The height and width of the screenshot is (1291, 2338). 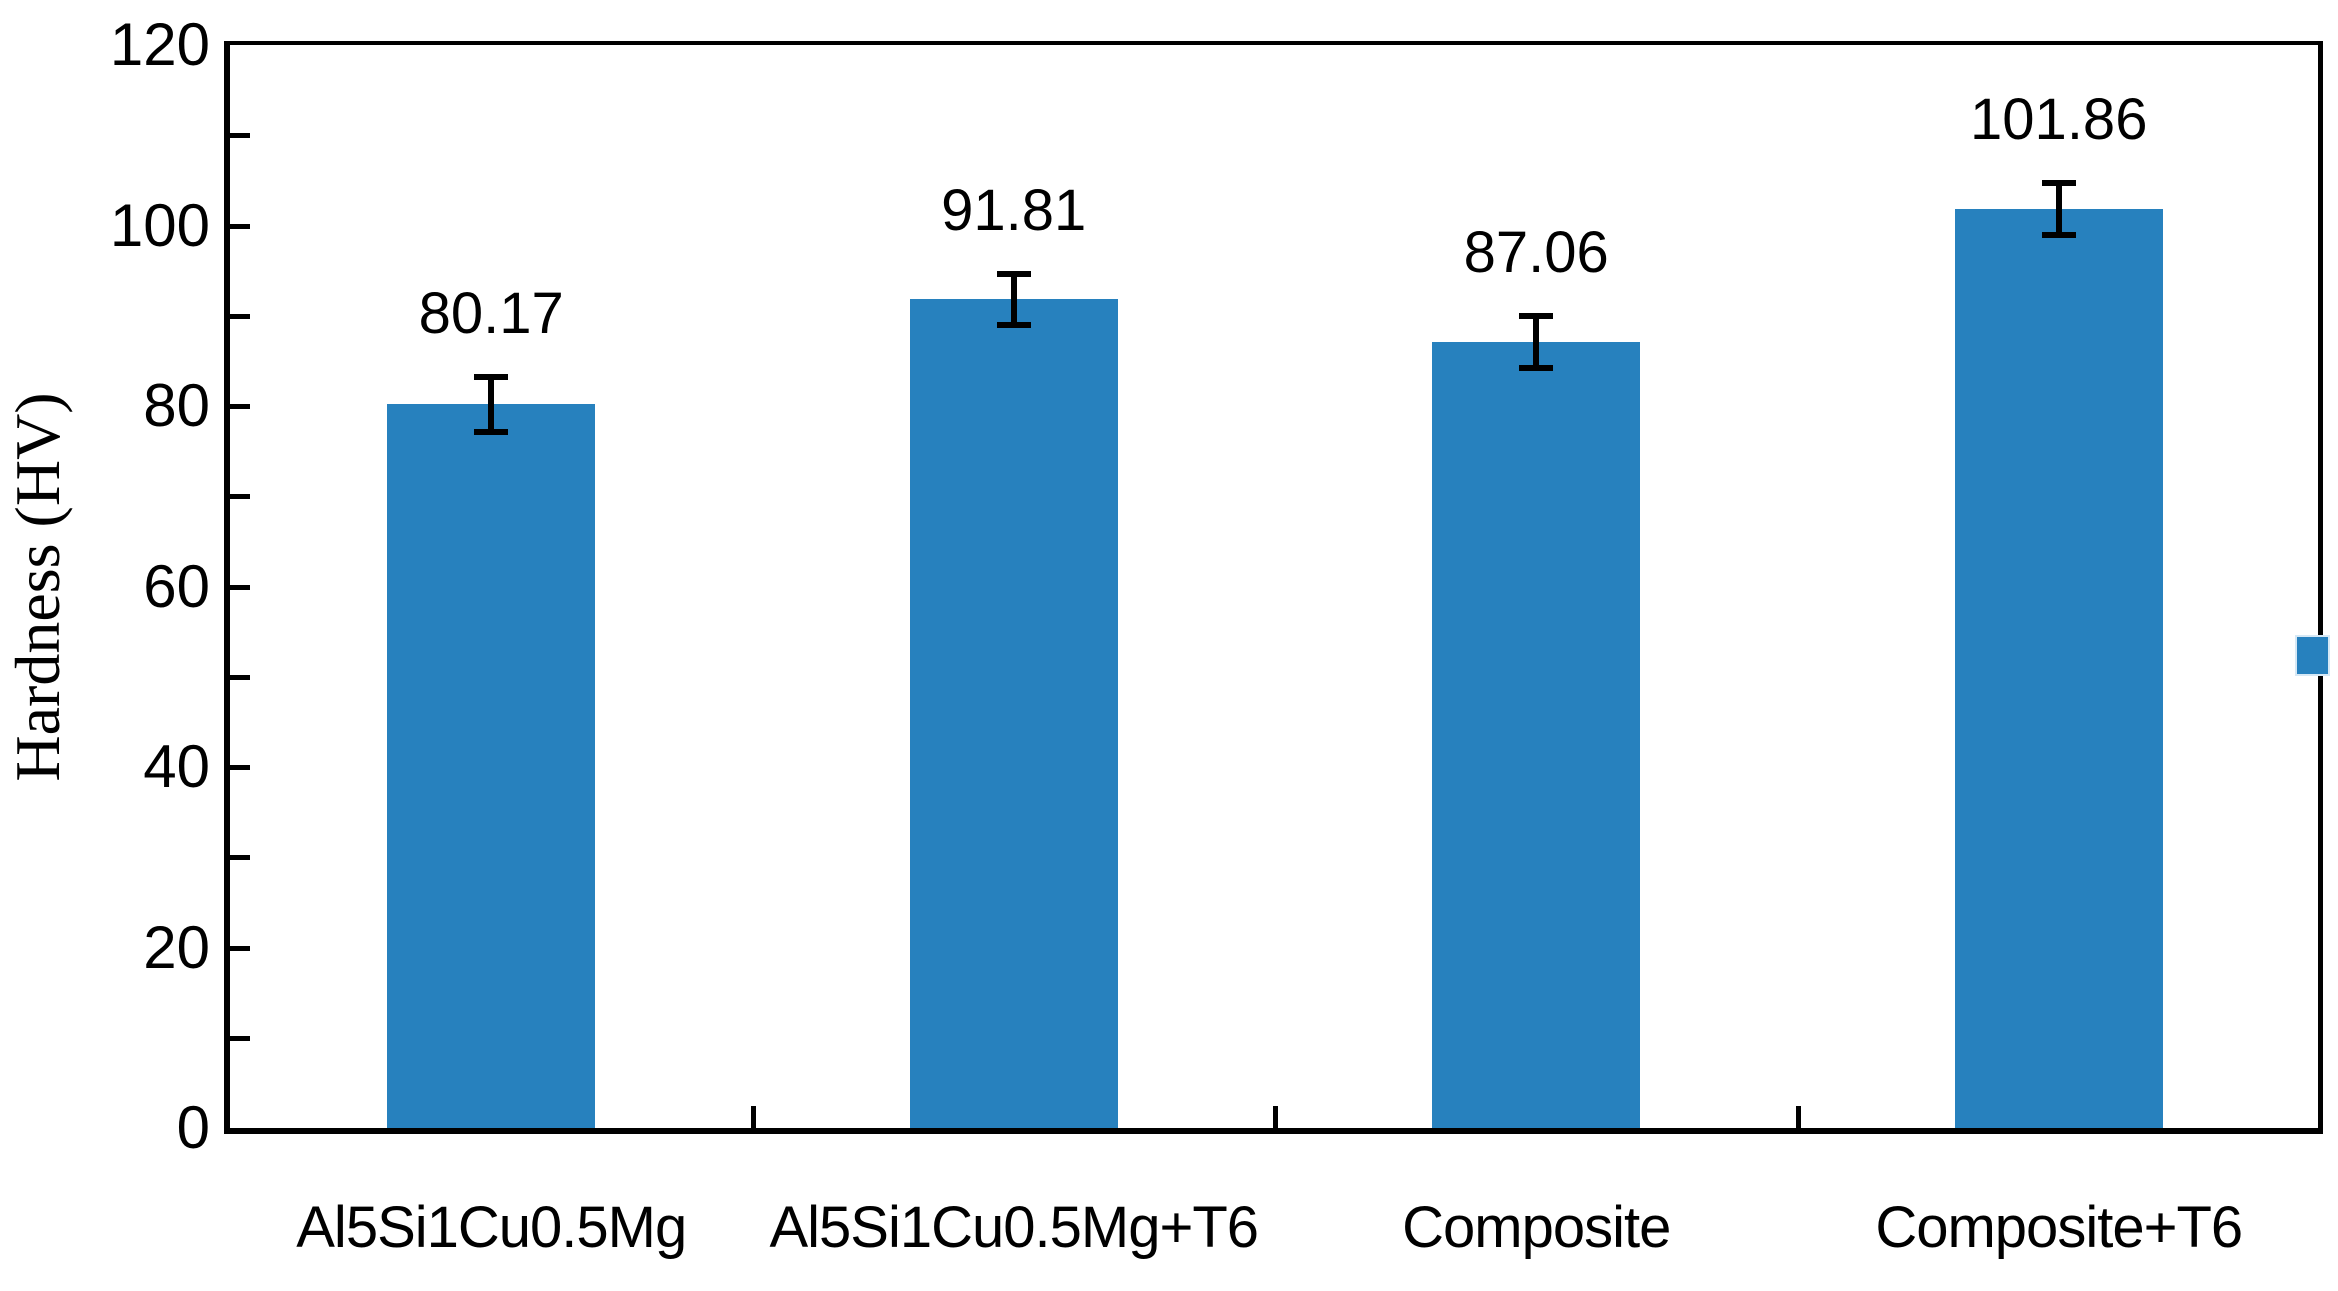 What do you see at coordinates (159, 44) in the screenshot?
I see `y-tick-label: 120` at bounding box center [159, 44].